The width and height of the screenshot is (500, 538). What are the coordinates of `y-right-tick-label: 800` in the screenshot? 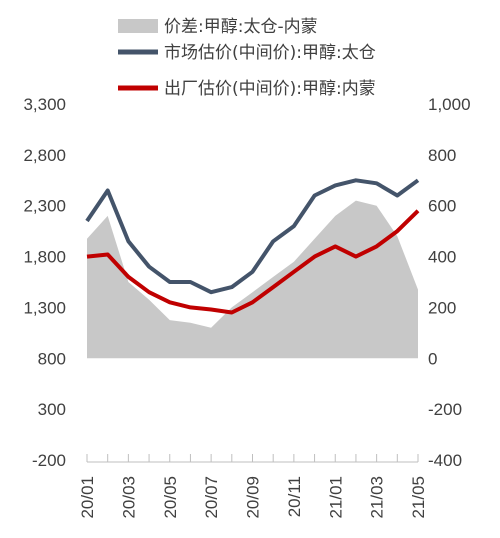 It's located at (442, 155).